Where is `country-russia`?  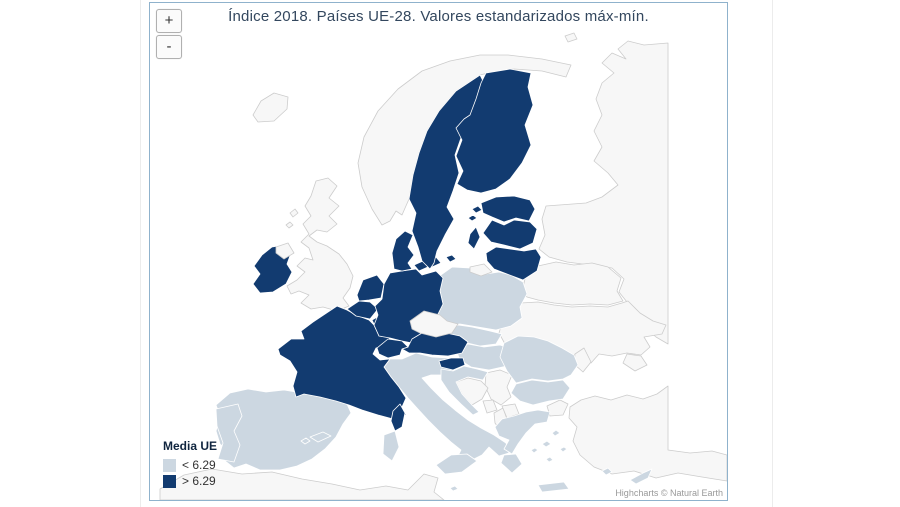
country-russia is located at coordinates (603, 188).